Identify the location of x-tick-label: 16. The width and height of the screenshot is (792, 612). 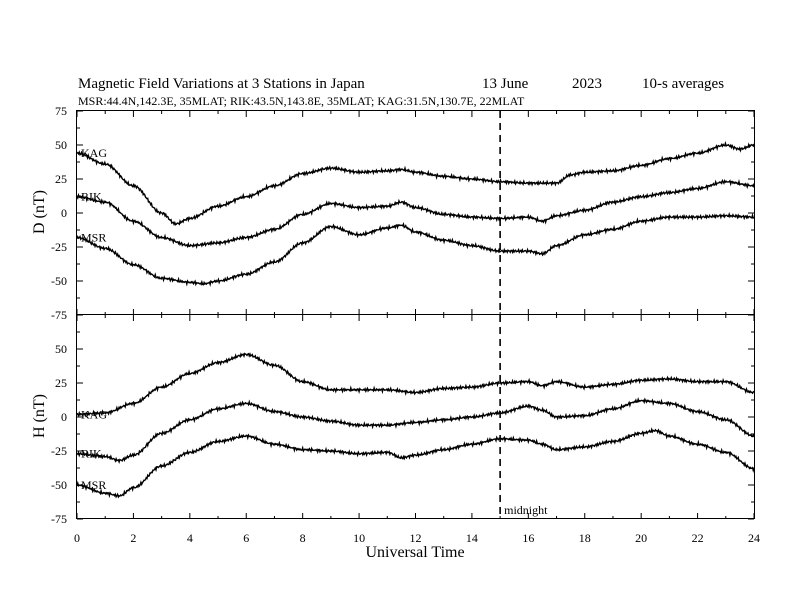
(528, 538).